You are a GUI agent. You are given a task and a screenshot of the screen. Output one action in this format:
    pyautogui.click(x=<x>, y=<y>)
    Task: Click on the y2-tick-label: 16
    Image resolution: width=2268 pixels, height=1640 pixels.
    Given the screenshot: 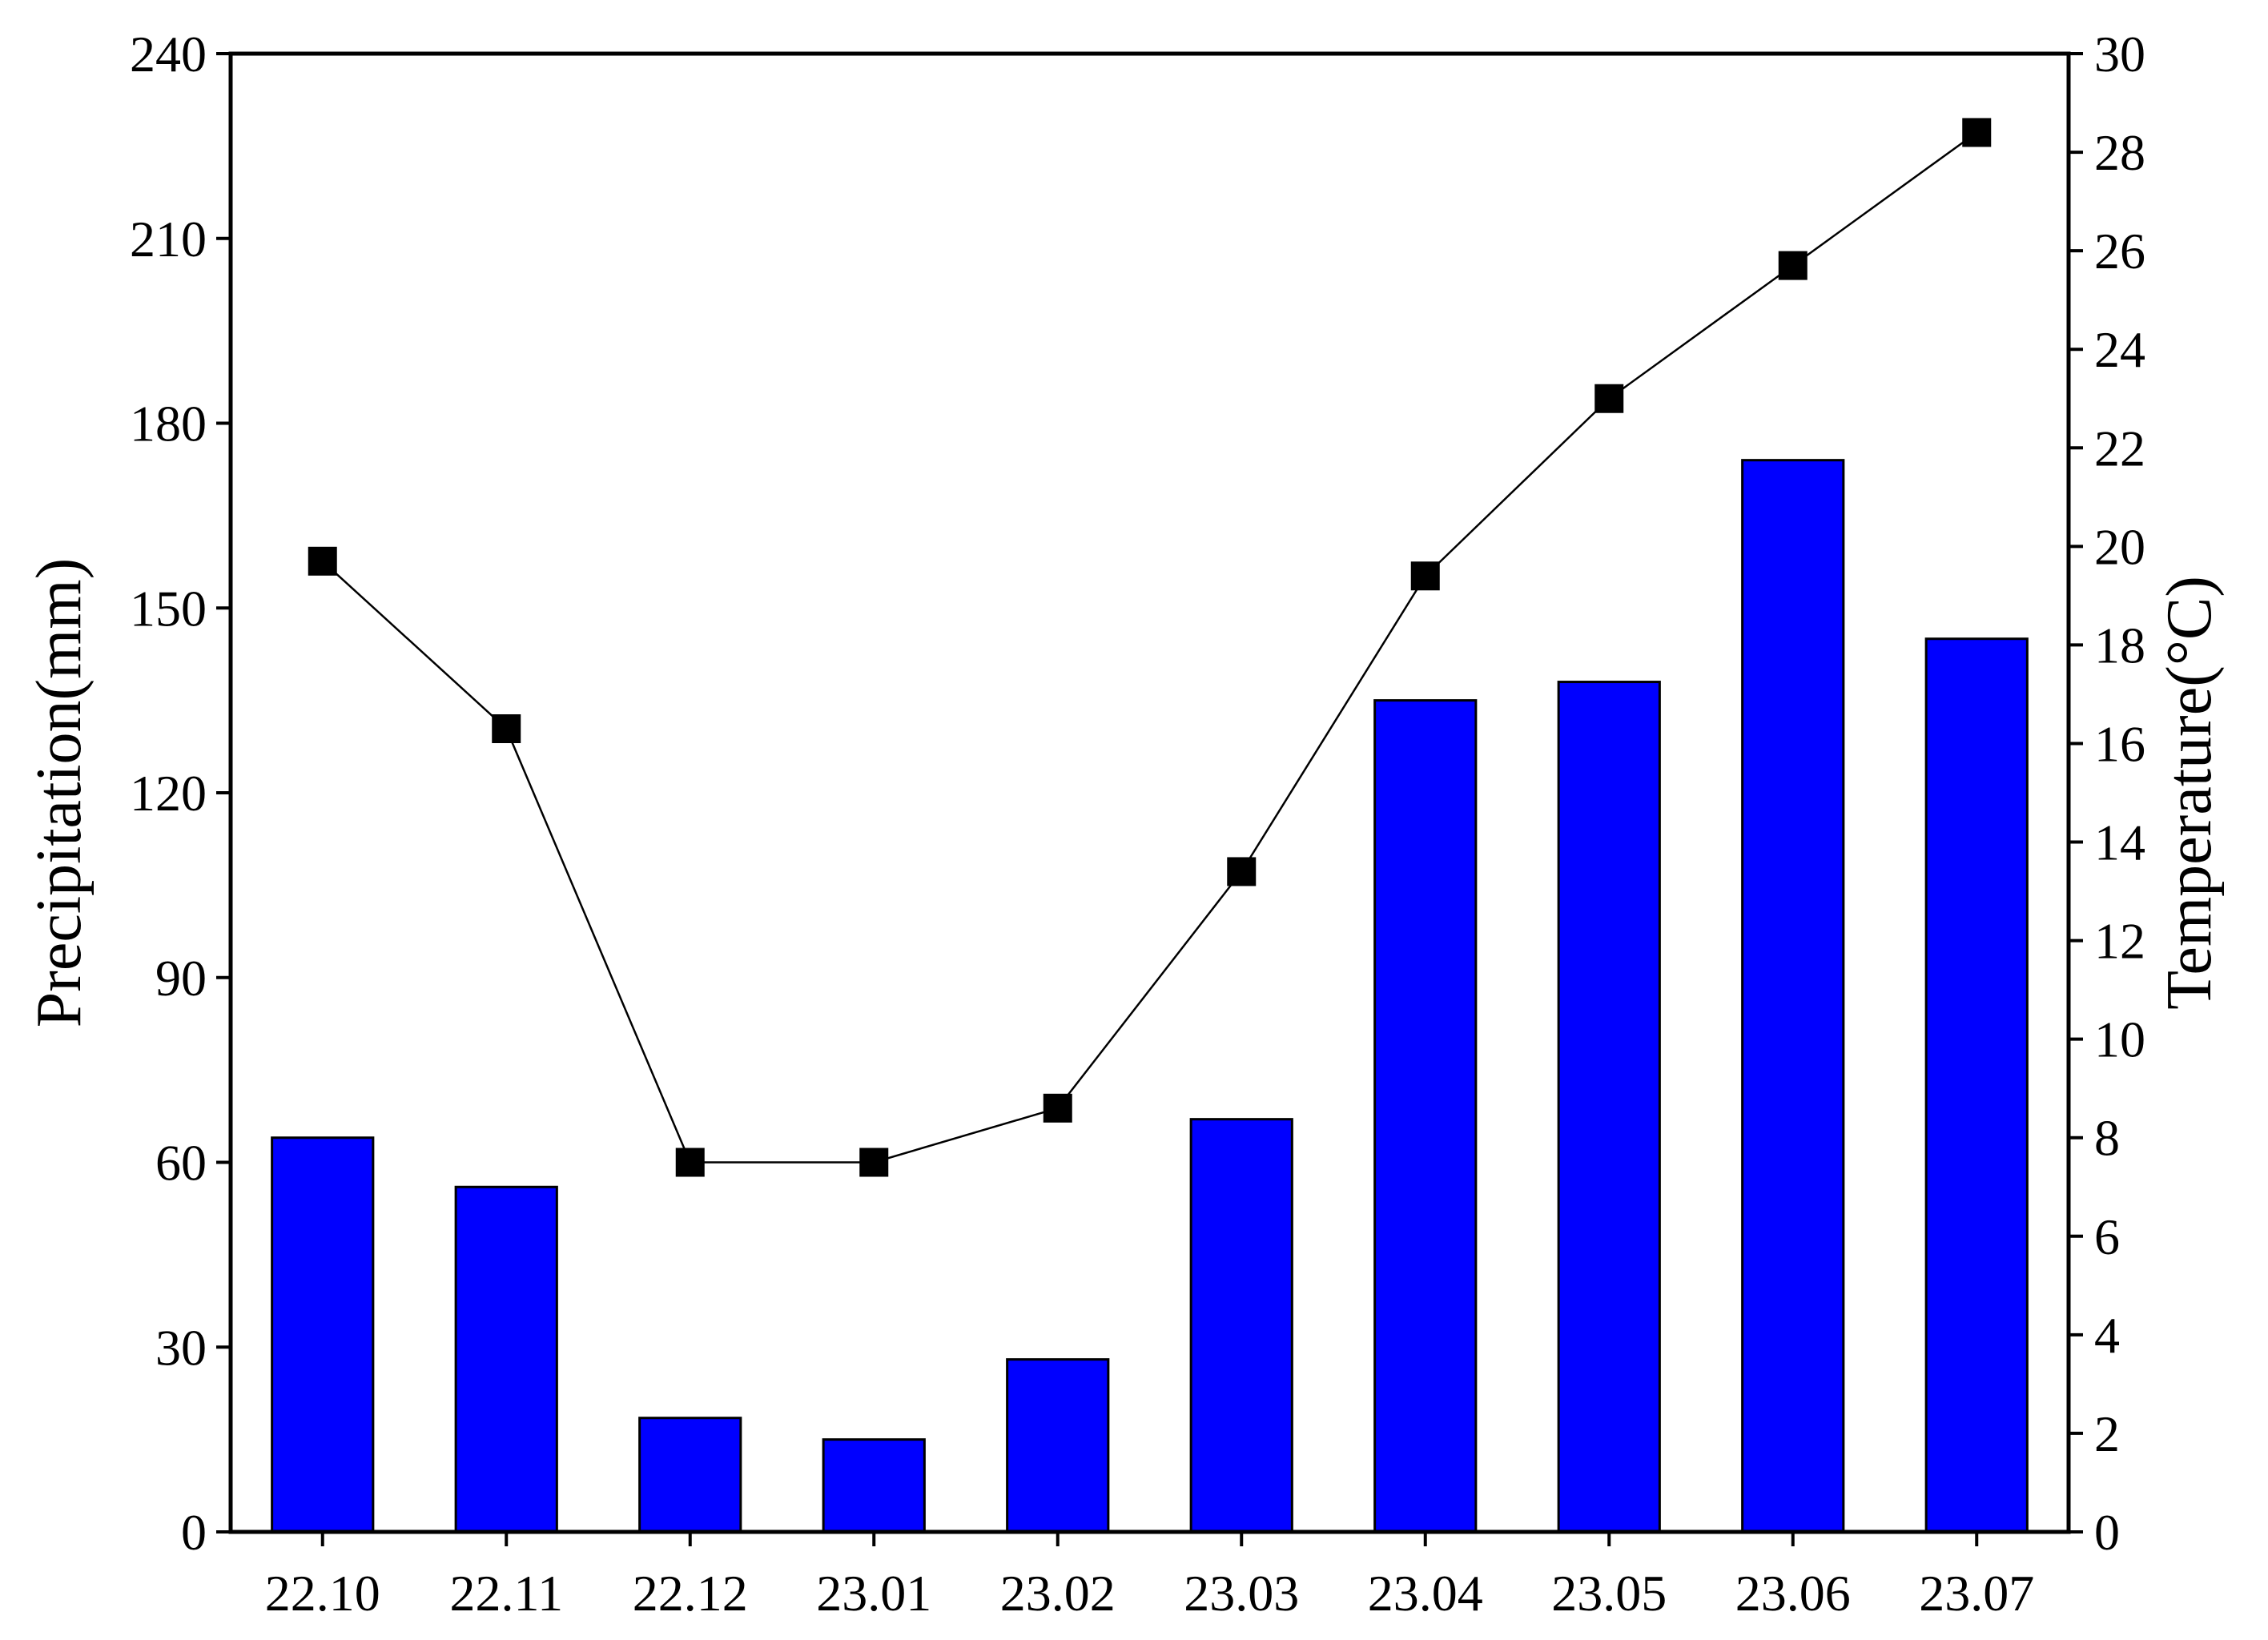 What is the action you would take?
    pyautogui.click(x=2119, y=743)
    